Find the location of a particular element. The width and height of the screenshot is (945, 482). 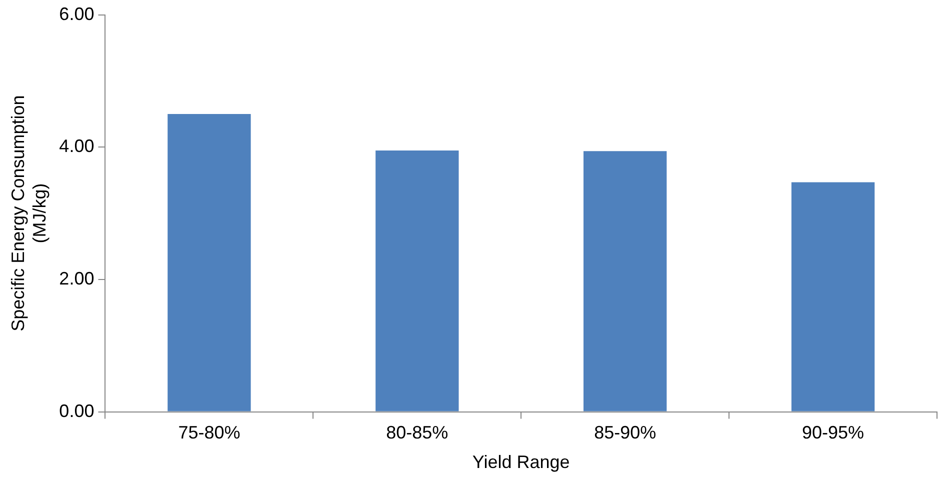

x-tick-label: 80-85% is located at coordinates (417, 432).